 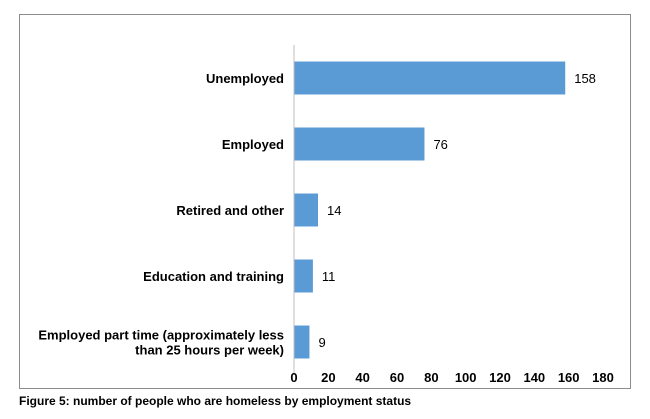 I want to click on x-tick-label: 20, so click(x=328, y=377).